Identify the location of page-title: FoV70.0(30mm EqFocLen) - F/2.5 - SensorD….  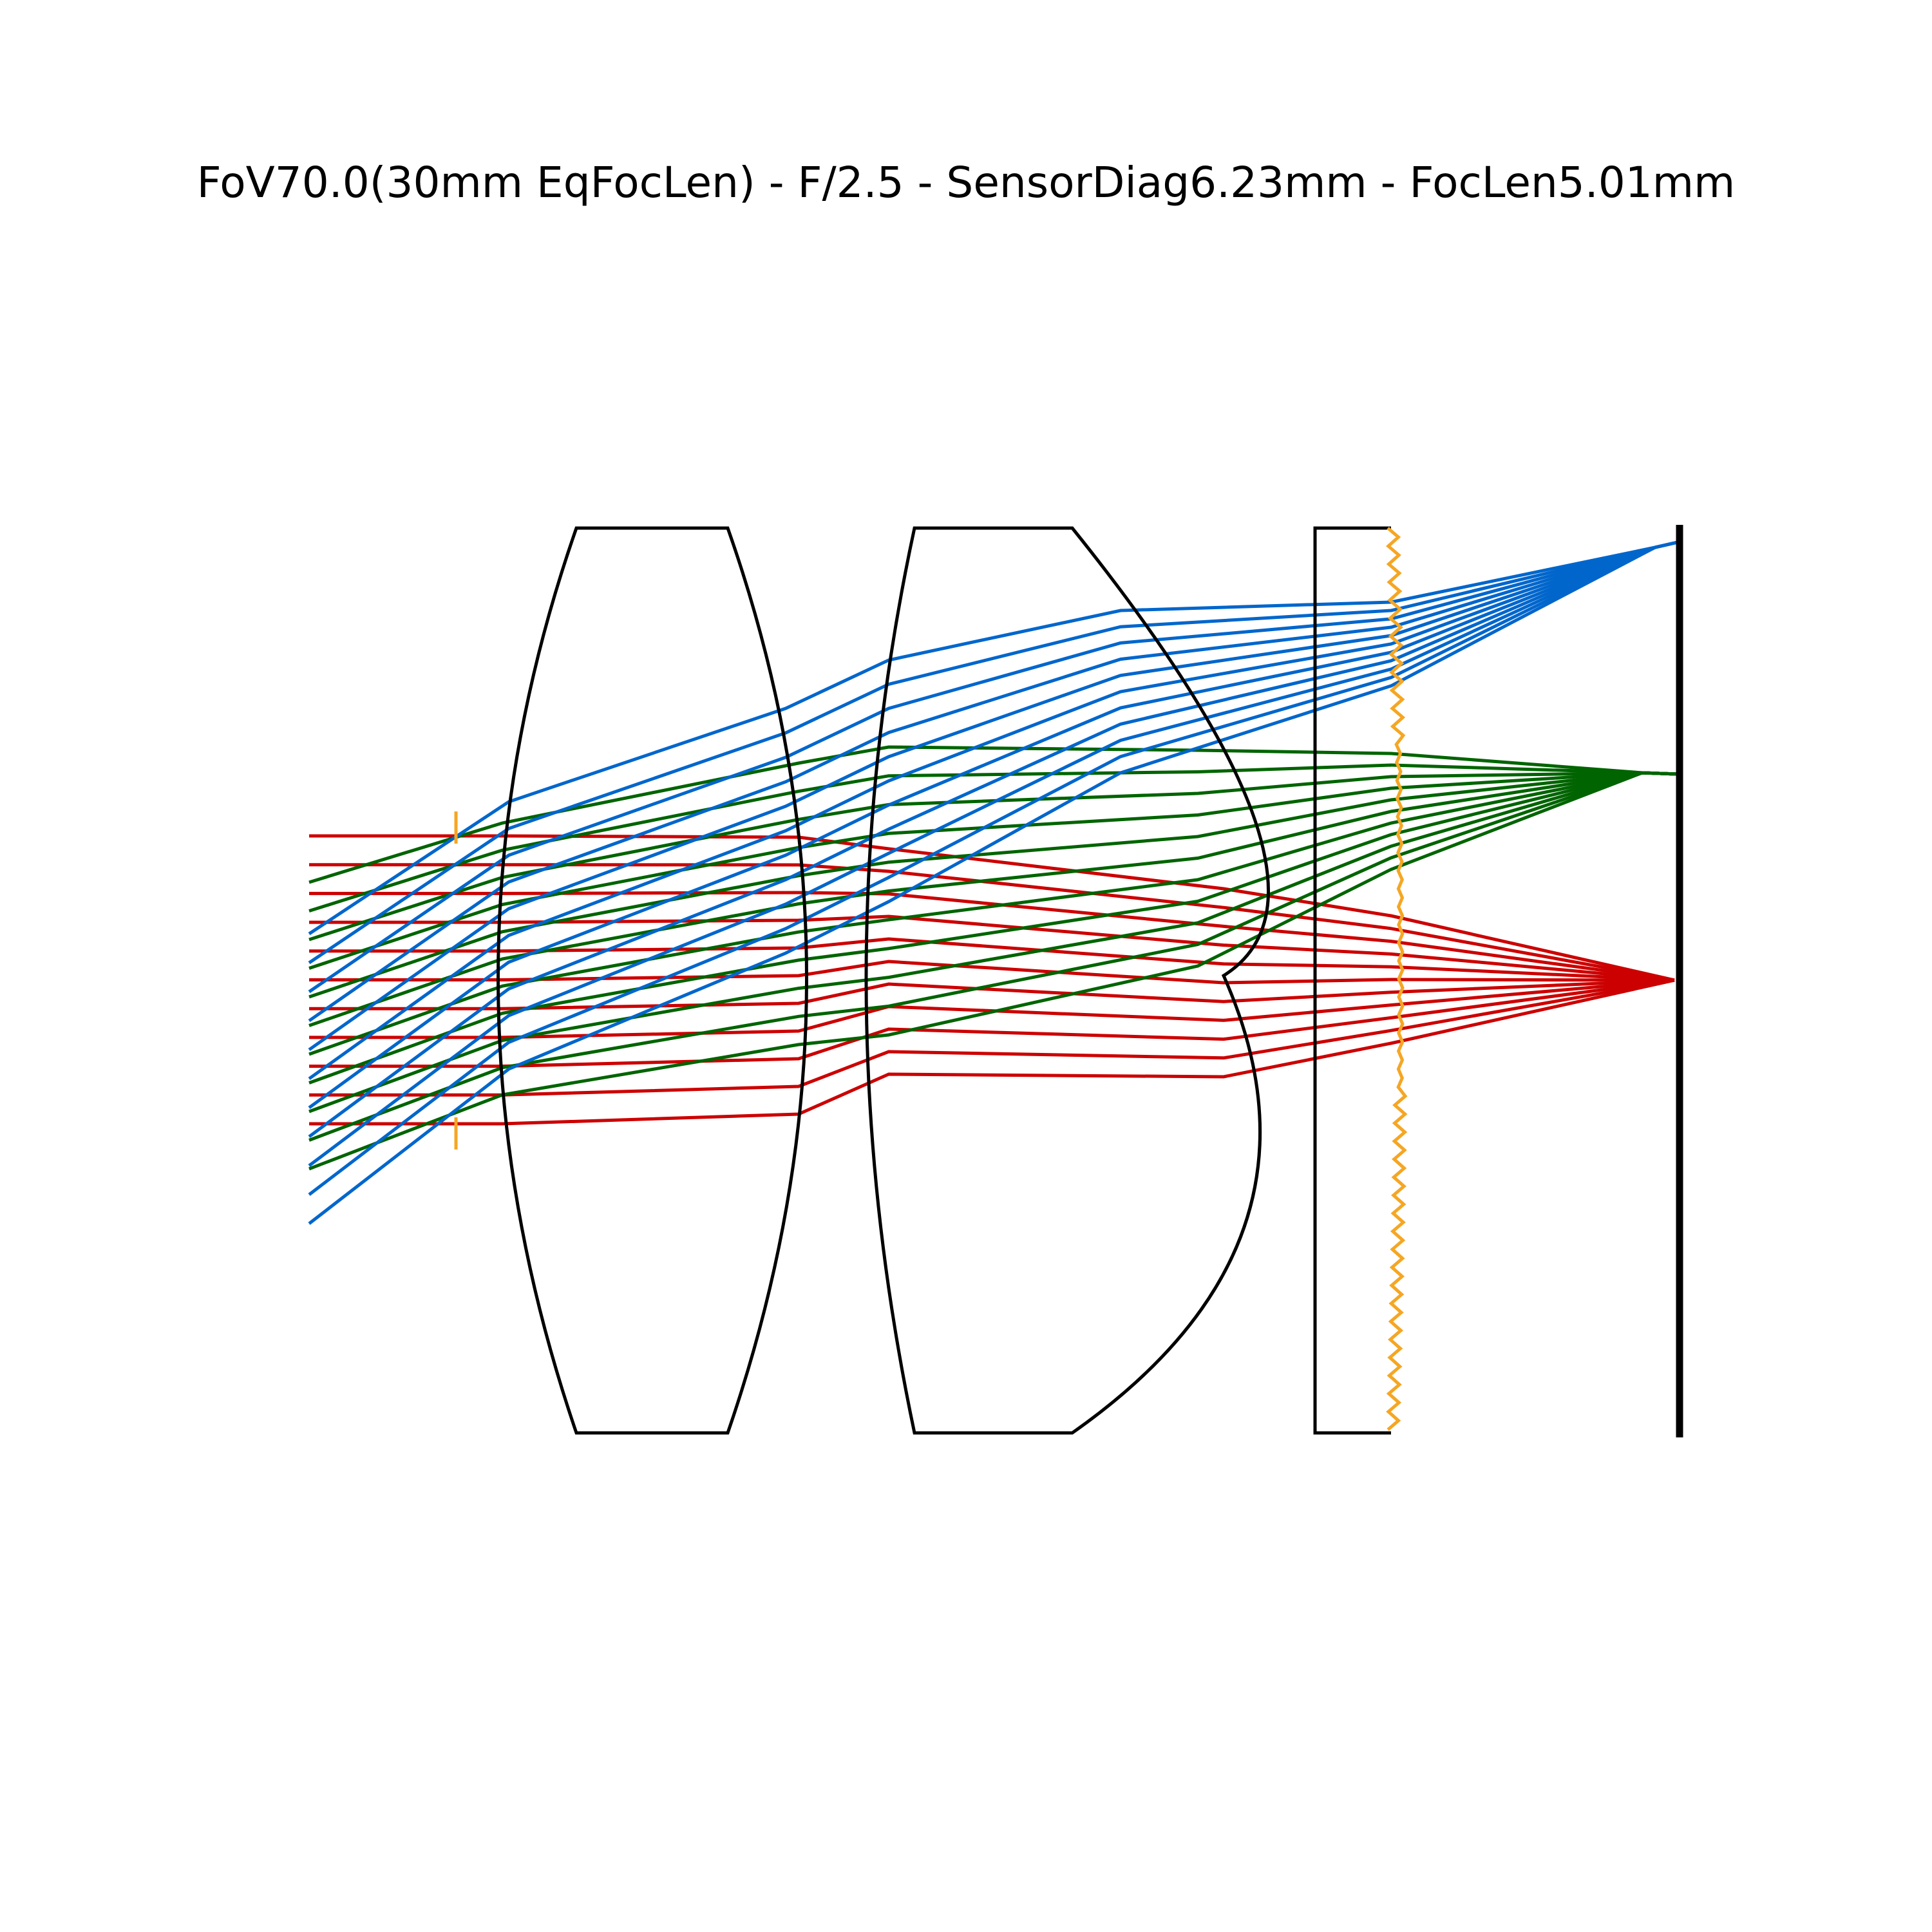
(966, 183).